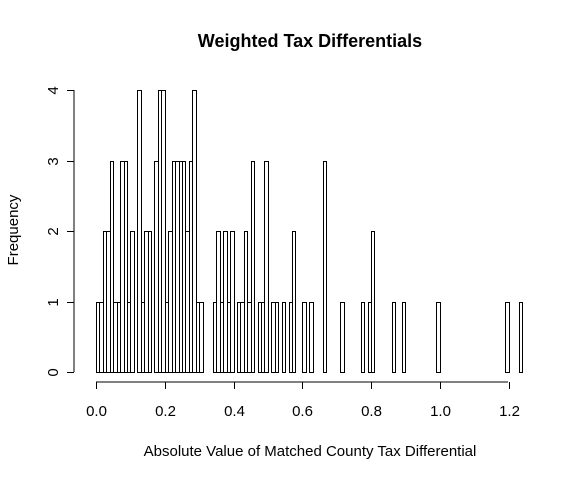 The height and width of the screenshot is (481, 581). I want to click on y-tick-label: 1, so click(53, 302).